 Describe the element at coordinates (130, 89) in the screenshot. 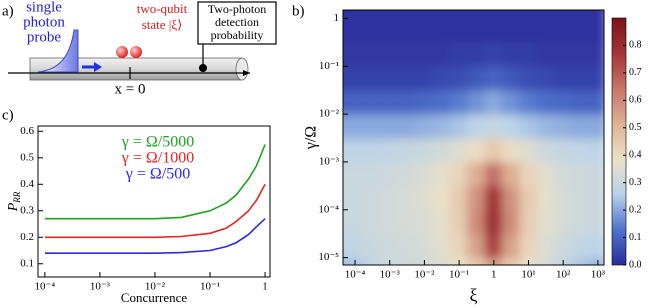

I see `position-label: x = 0` at that location.